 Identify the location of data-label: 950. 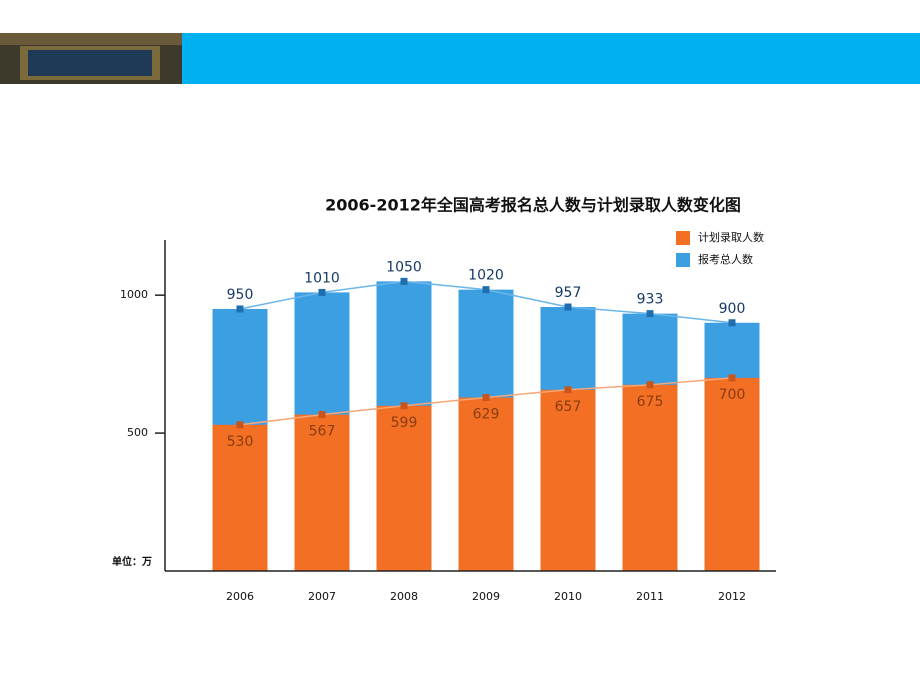
(240, 295).